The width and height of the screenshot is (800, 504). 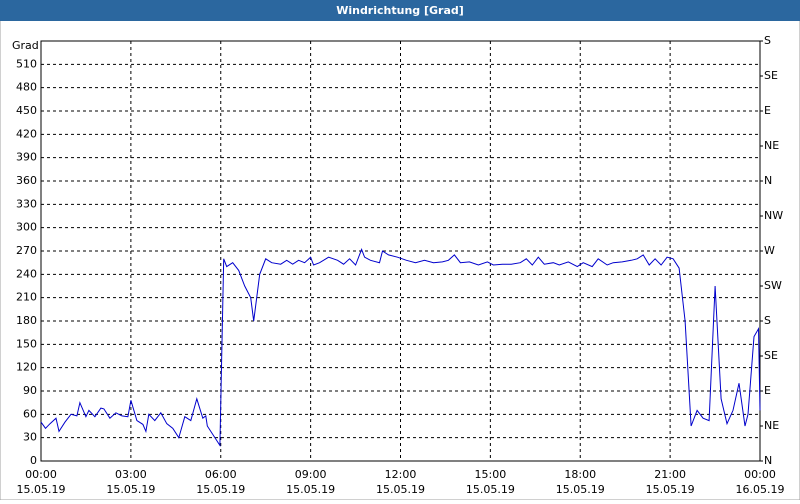 I want to click on y-tick-label: 60, so click(x=30, y=413).